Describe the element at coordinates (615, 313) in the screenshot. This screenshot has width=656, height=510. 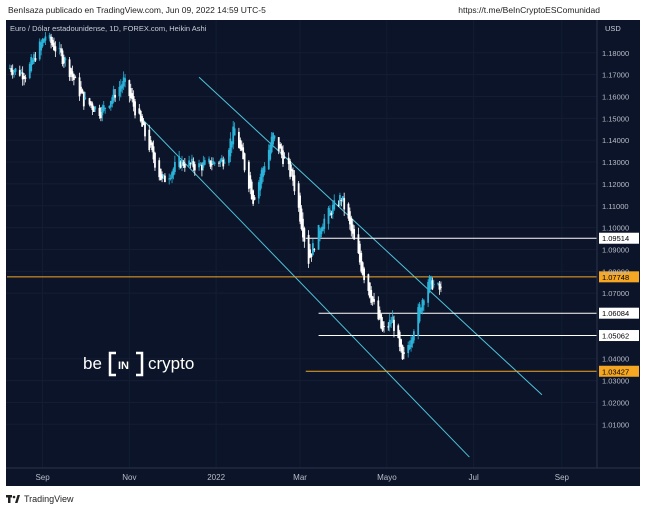
I see `price-level-label: 1.06084` at that location.